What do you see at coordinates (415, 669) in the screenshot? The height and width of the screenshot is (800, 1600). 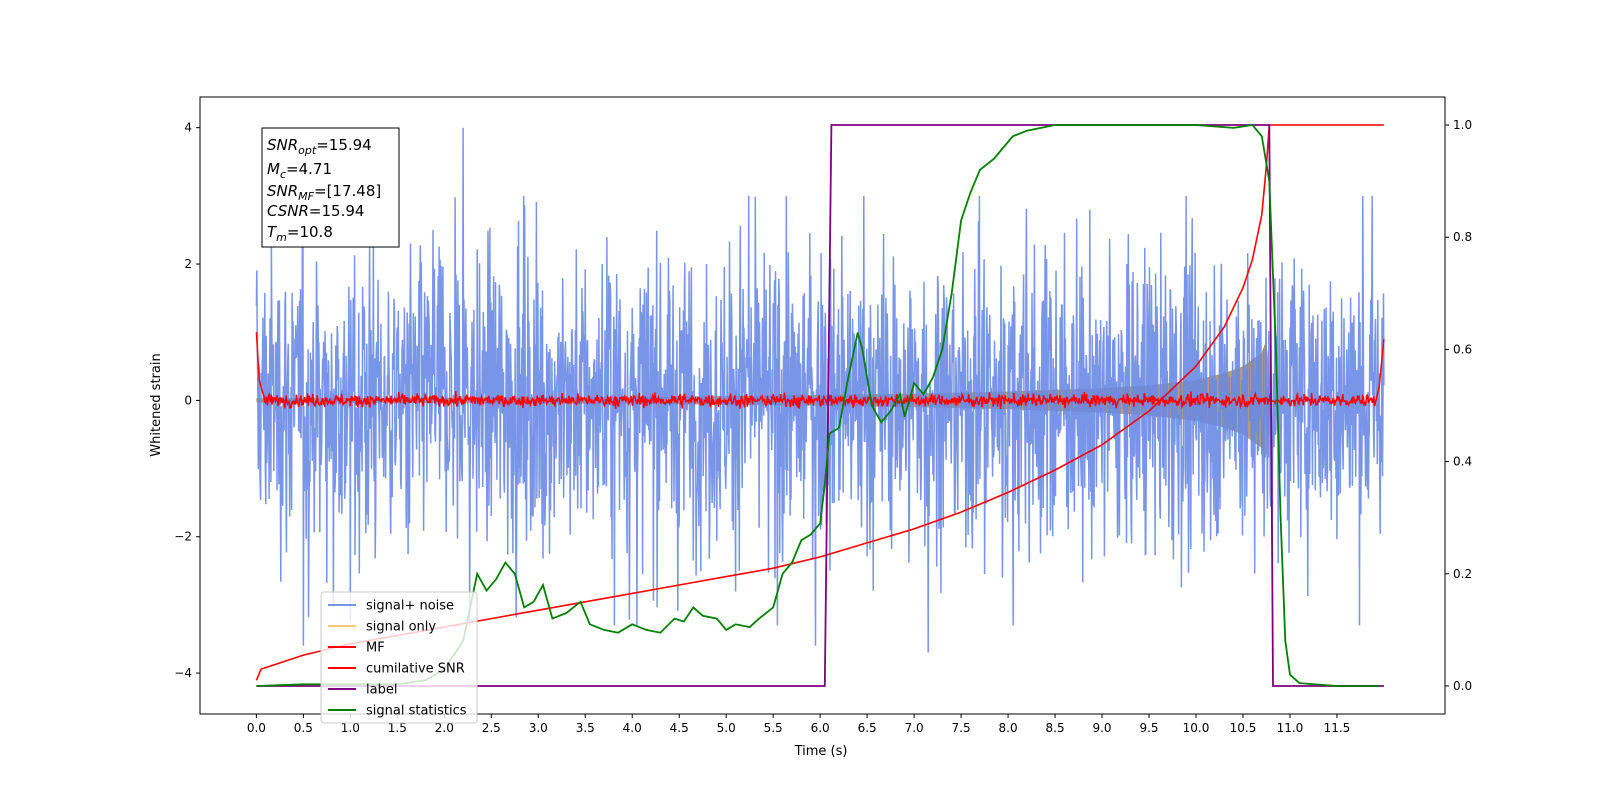 I see `legend-entry: cumilative SNR` at bounding box center [415, 669].